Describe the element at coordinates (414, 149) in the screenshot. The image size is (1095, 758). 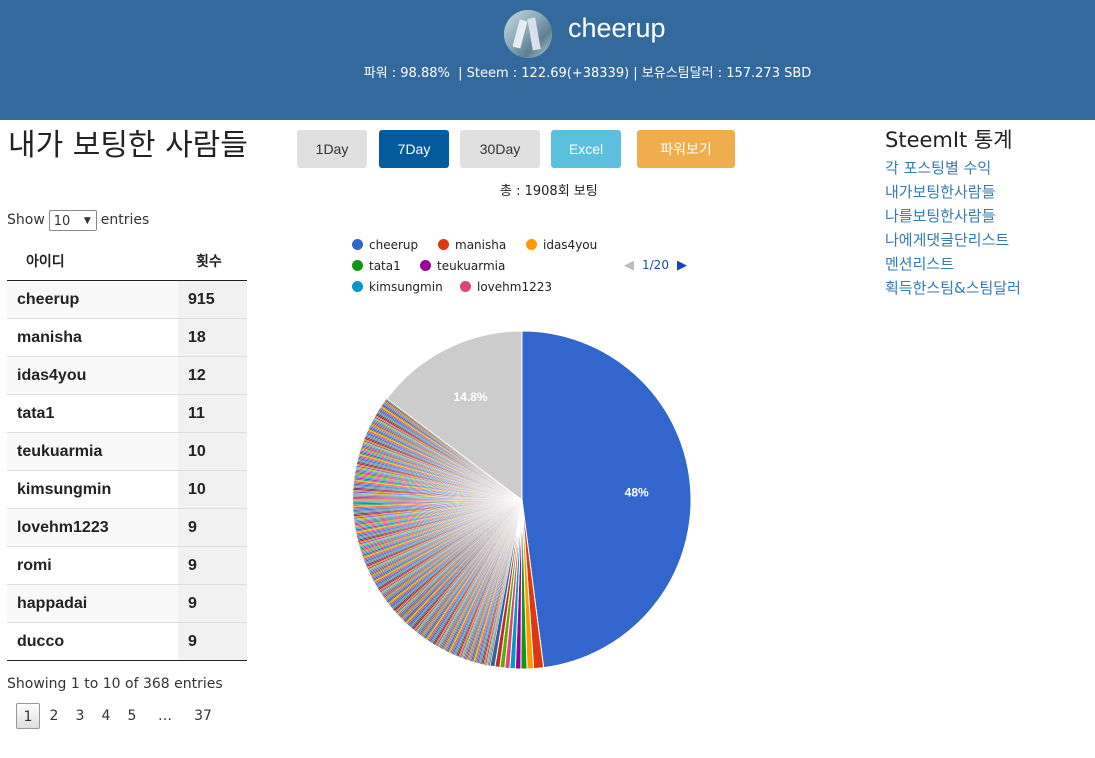
I see `7day-button: 7Day` at that location.